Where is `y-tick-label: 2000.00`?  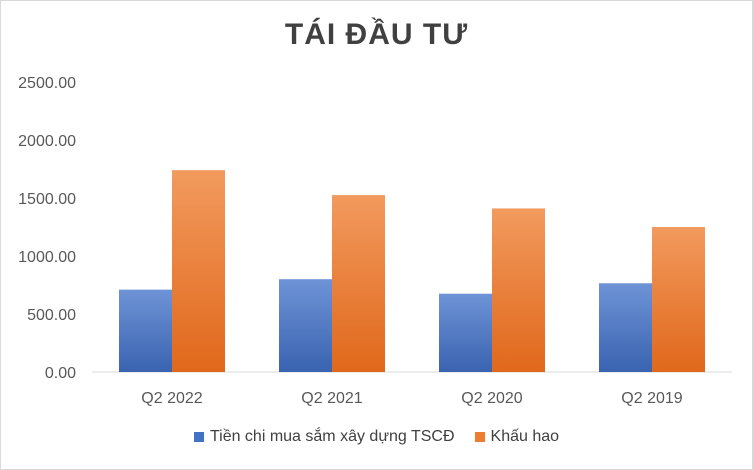
y-tick-label: 2000.00 is located at coordinates (47, 141).